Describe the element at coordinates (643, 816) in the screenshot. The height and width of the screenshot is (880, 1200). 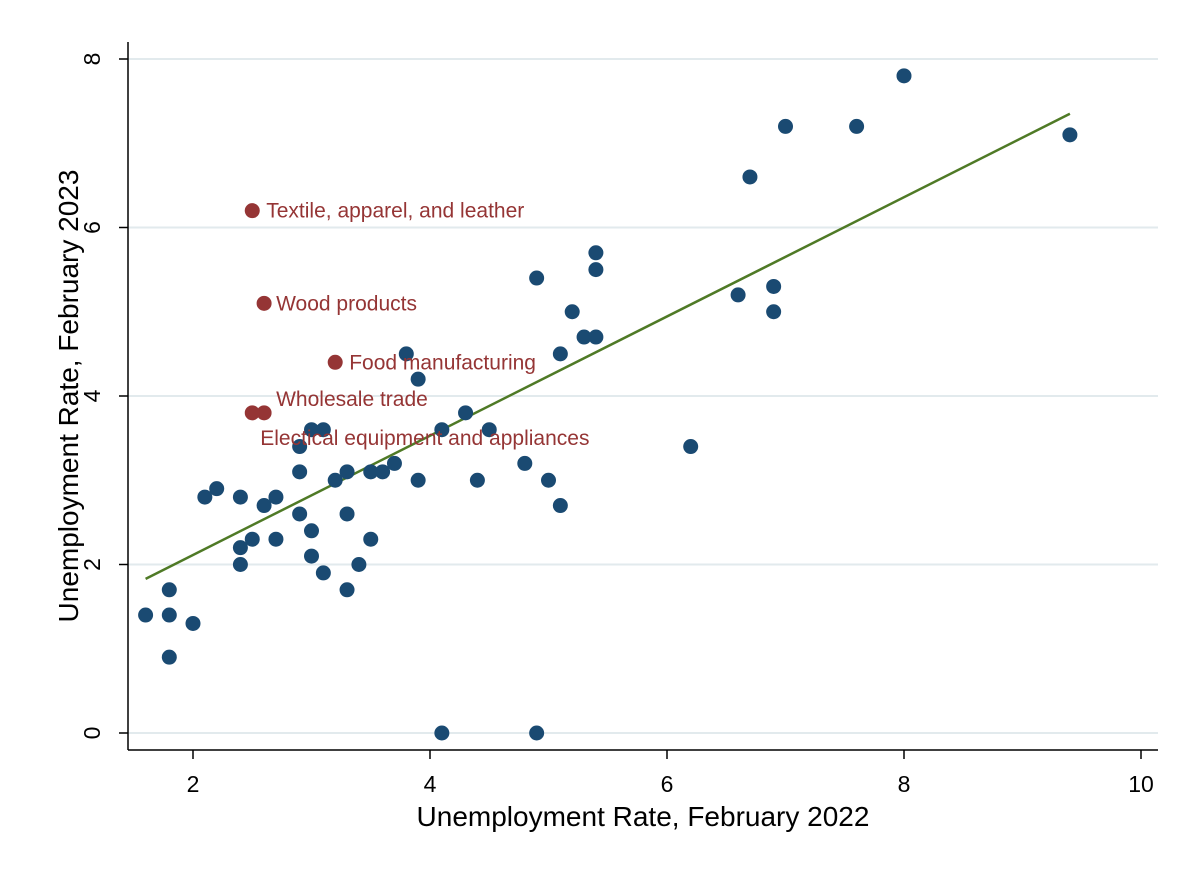
I see `x-axis-title: Unemployment Rate, February 2022` at that location.